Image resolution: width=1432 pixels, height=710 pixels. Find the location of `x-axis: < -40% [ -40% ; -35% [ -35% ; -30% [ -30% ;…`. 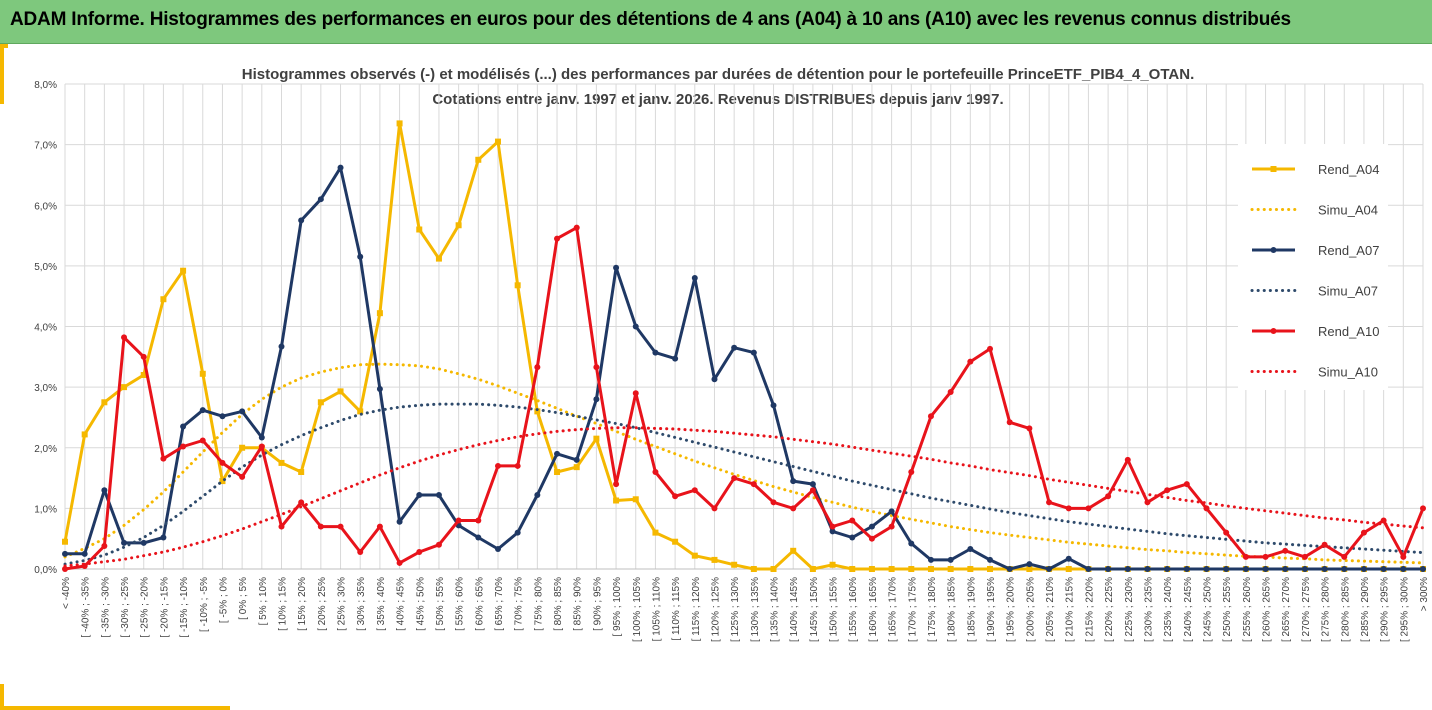

x-axis: < -40% [ -40% ; -35% [ -35% ; -30% [ -30% ;… is located at coordinates (745, 609).